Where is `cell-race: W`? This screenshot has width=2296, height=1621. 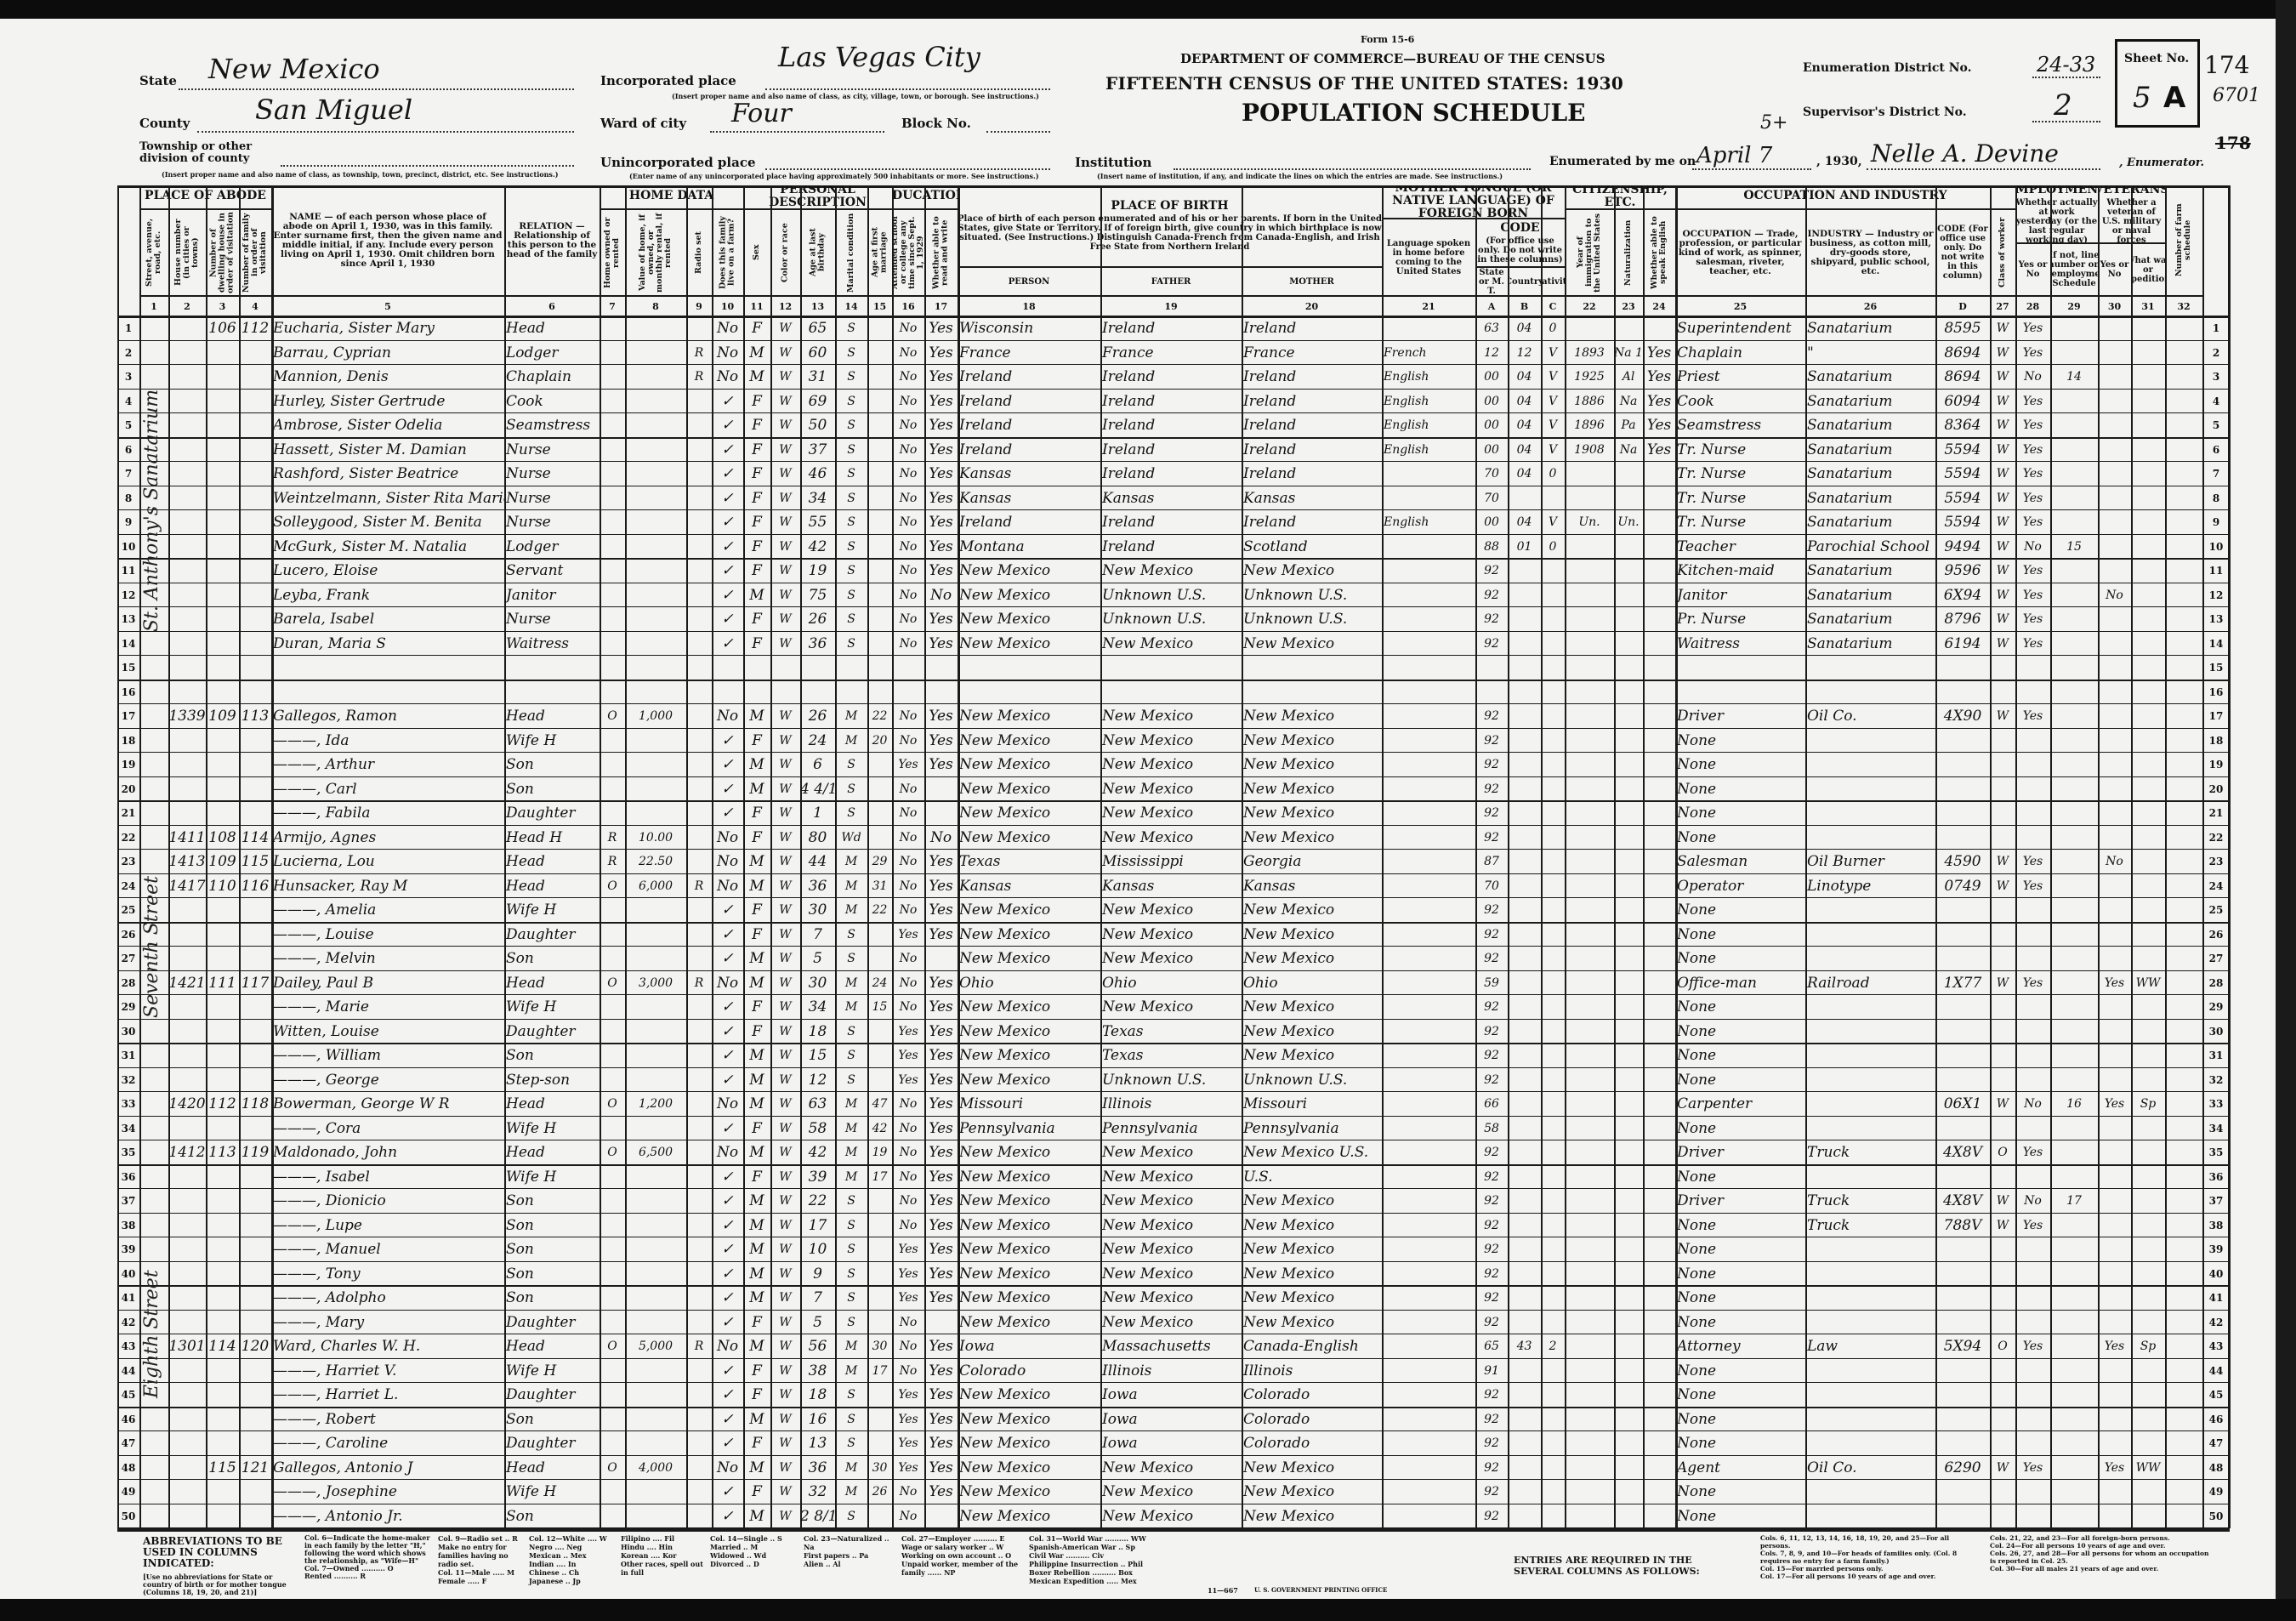
cell-race: W is located at coordinates (785, 1031).